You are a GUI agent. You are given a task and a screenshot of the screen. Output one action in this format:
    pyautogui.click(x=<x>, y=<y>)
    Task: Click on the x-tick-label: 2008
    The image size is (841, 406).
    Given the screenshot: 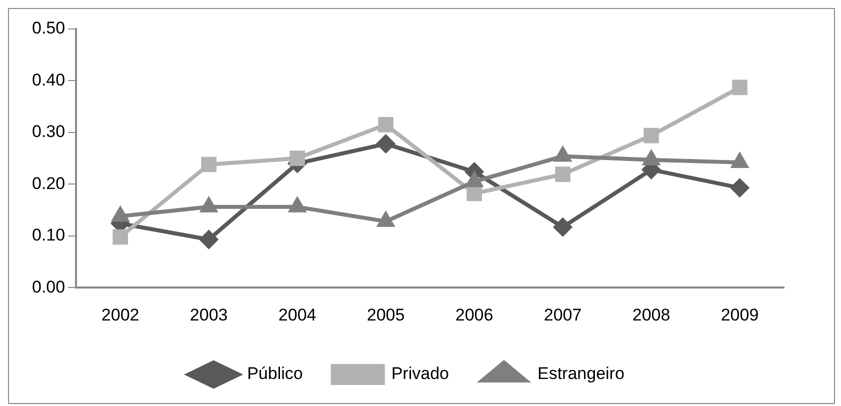 What is the action you would take?
    pyautogui.click(x=651, y=314)
    